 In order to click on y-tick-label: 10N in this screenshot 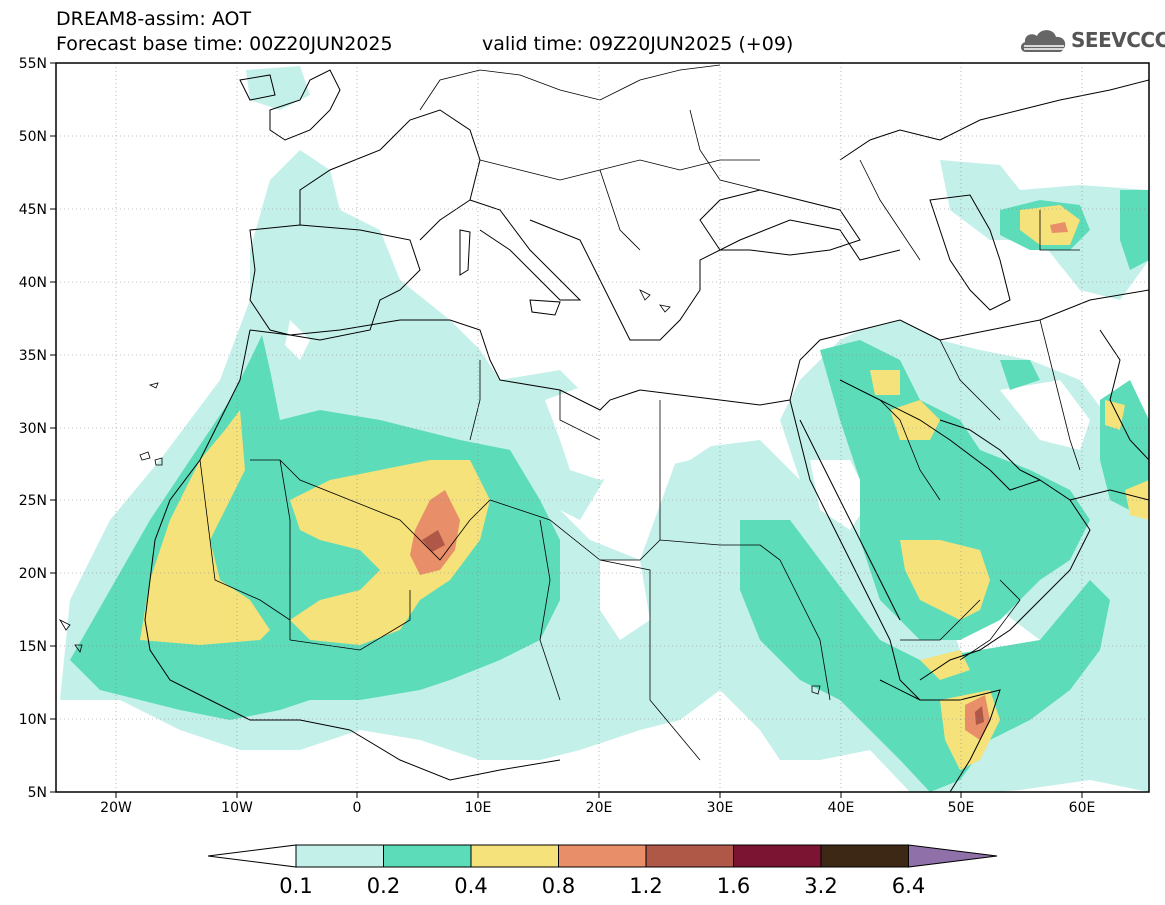, I will do `click(33, 720)`.